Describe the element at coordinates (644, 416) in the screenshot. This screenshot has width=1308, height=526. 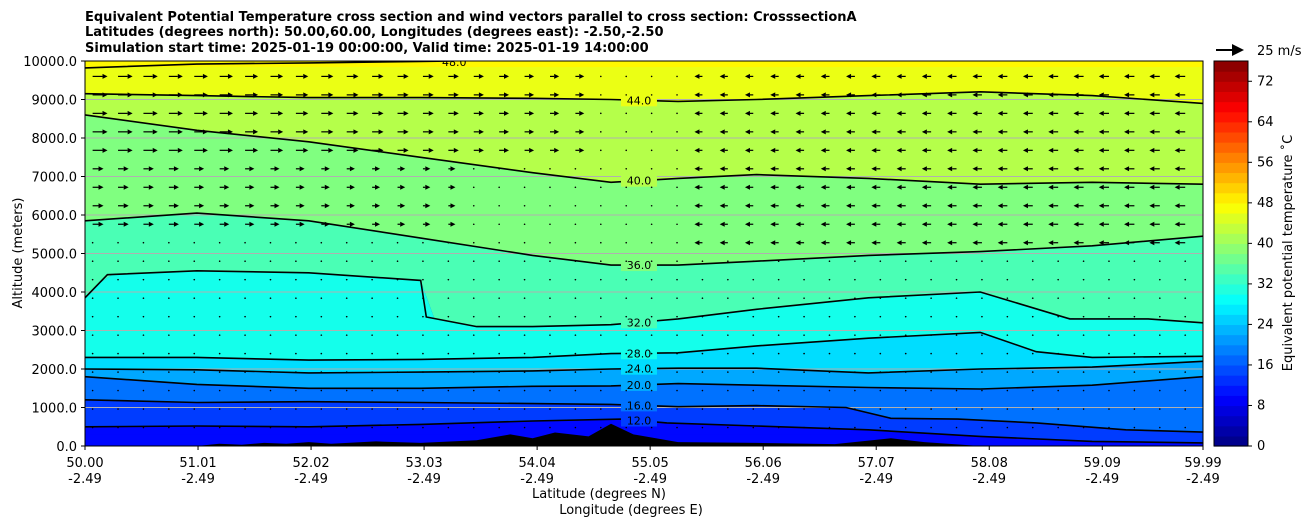
I see `contour-line` at that location.